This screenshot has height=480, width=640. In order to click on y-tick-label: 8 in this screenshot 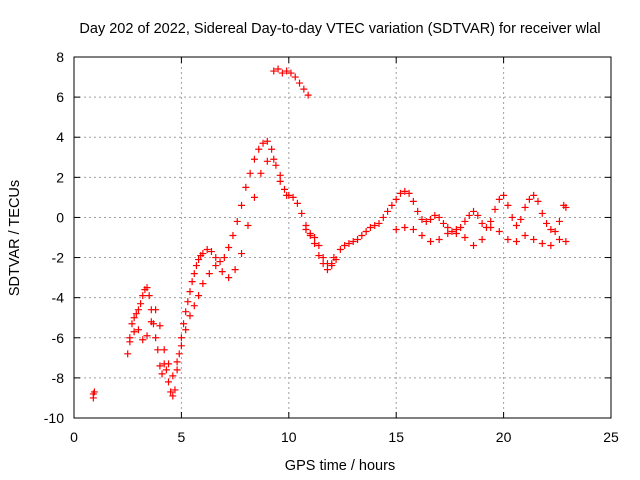, I will do `click(60, 57)`.